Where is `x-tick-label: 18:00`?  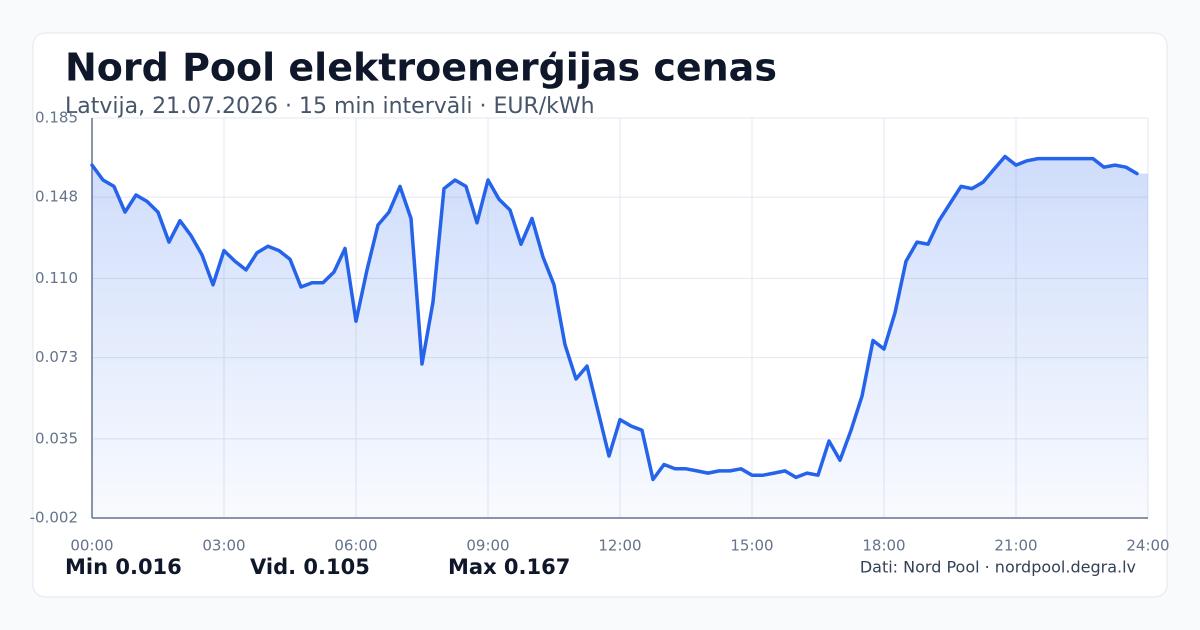
x-tick-label: 18:00 is located at coordinates (883, 546).